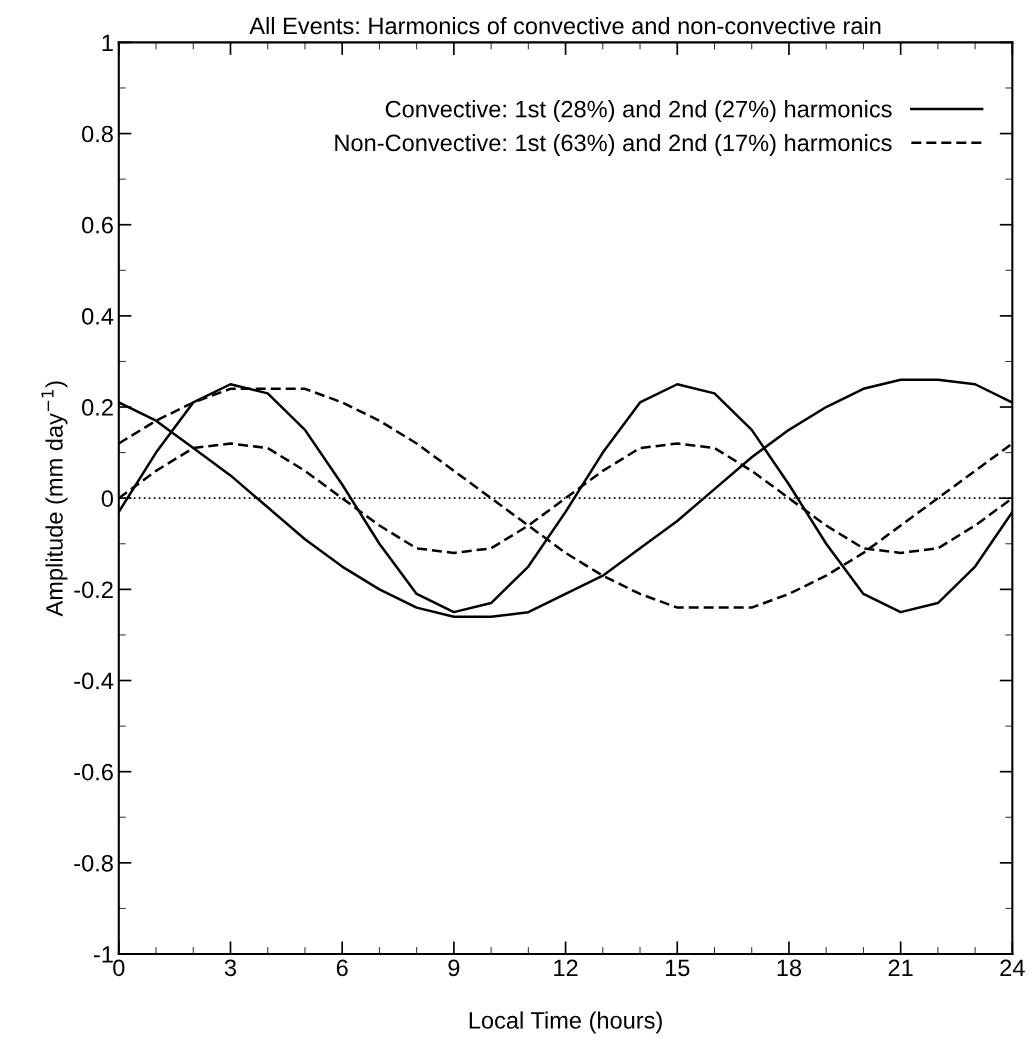 The image size is (1033, 1060). What do you see at coordinates (565, 25) in the screenshot?
I see `chart-title: All Events: Harmonics of convective and non-convective rain` at bounding box center [565, 25].